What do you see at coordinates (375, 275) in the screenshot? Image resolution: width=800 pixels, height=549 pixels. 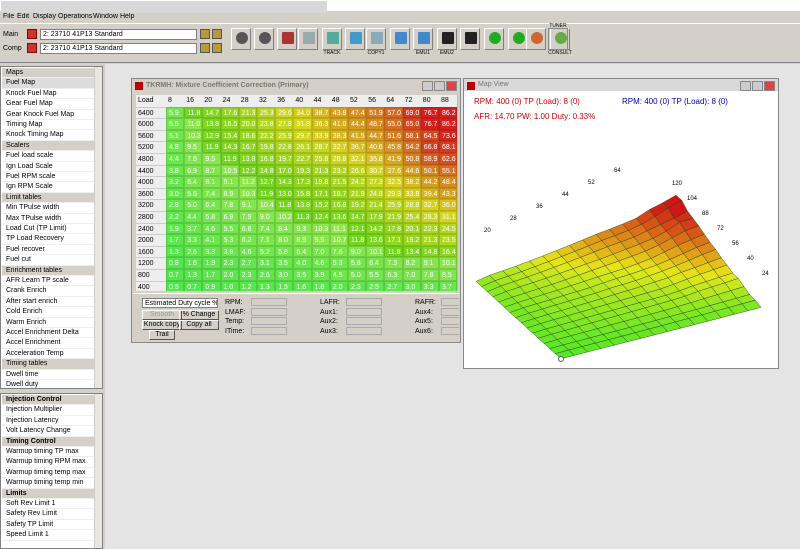 I see `table-cell: 5.5` at bounding box center [375, 275].